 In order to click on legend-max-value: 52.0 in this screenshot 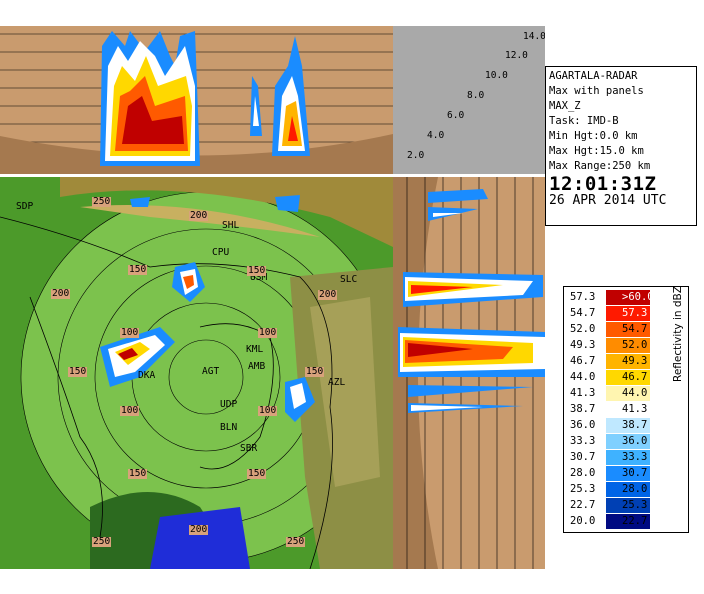, I will do `click(635, 345)`.